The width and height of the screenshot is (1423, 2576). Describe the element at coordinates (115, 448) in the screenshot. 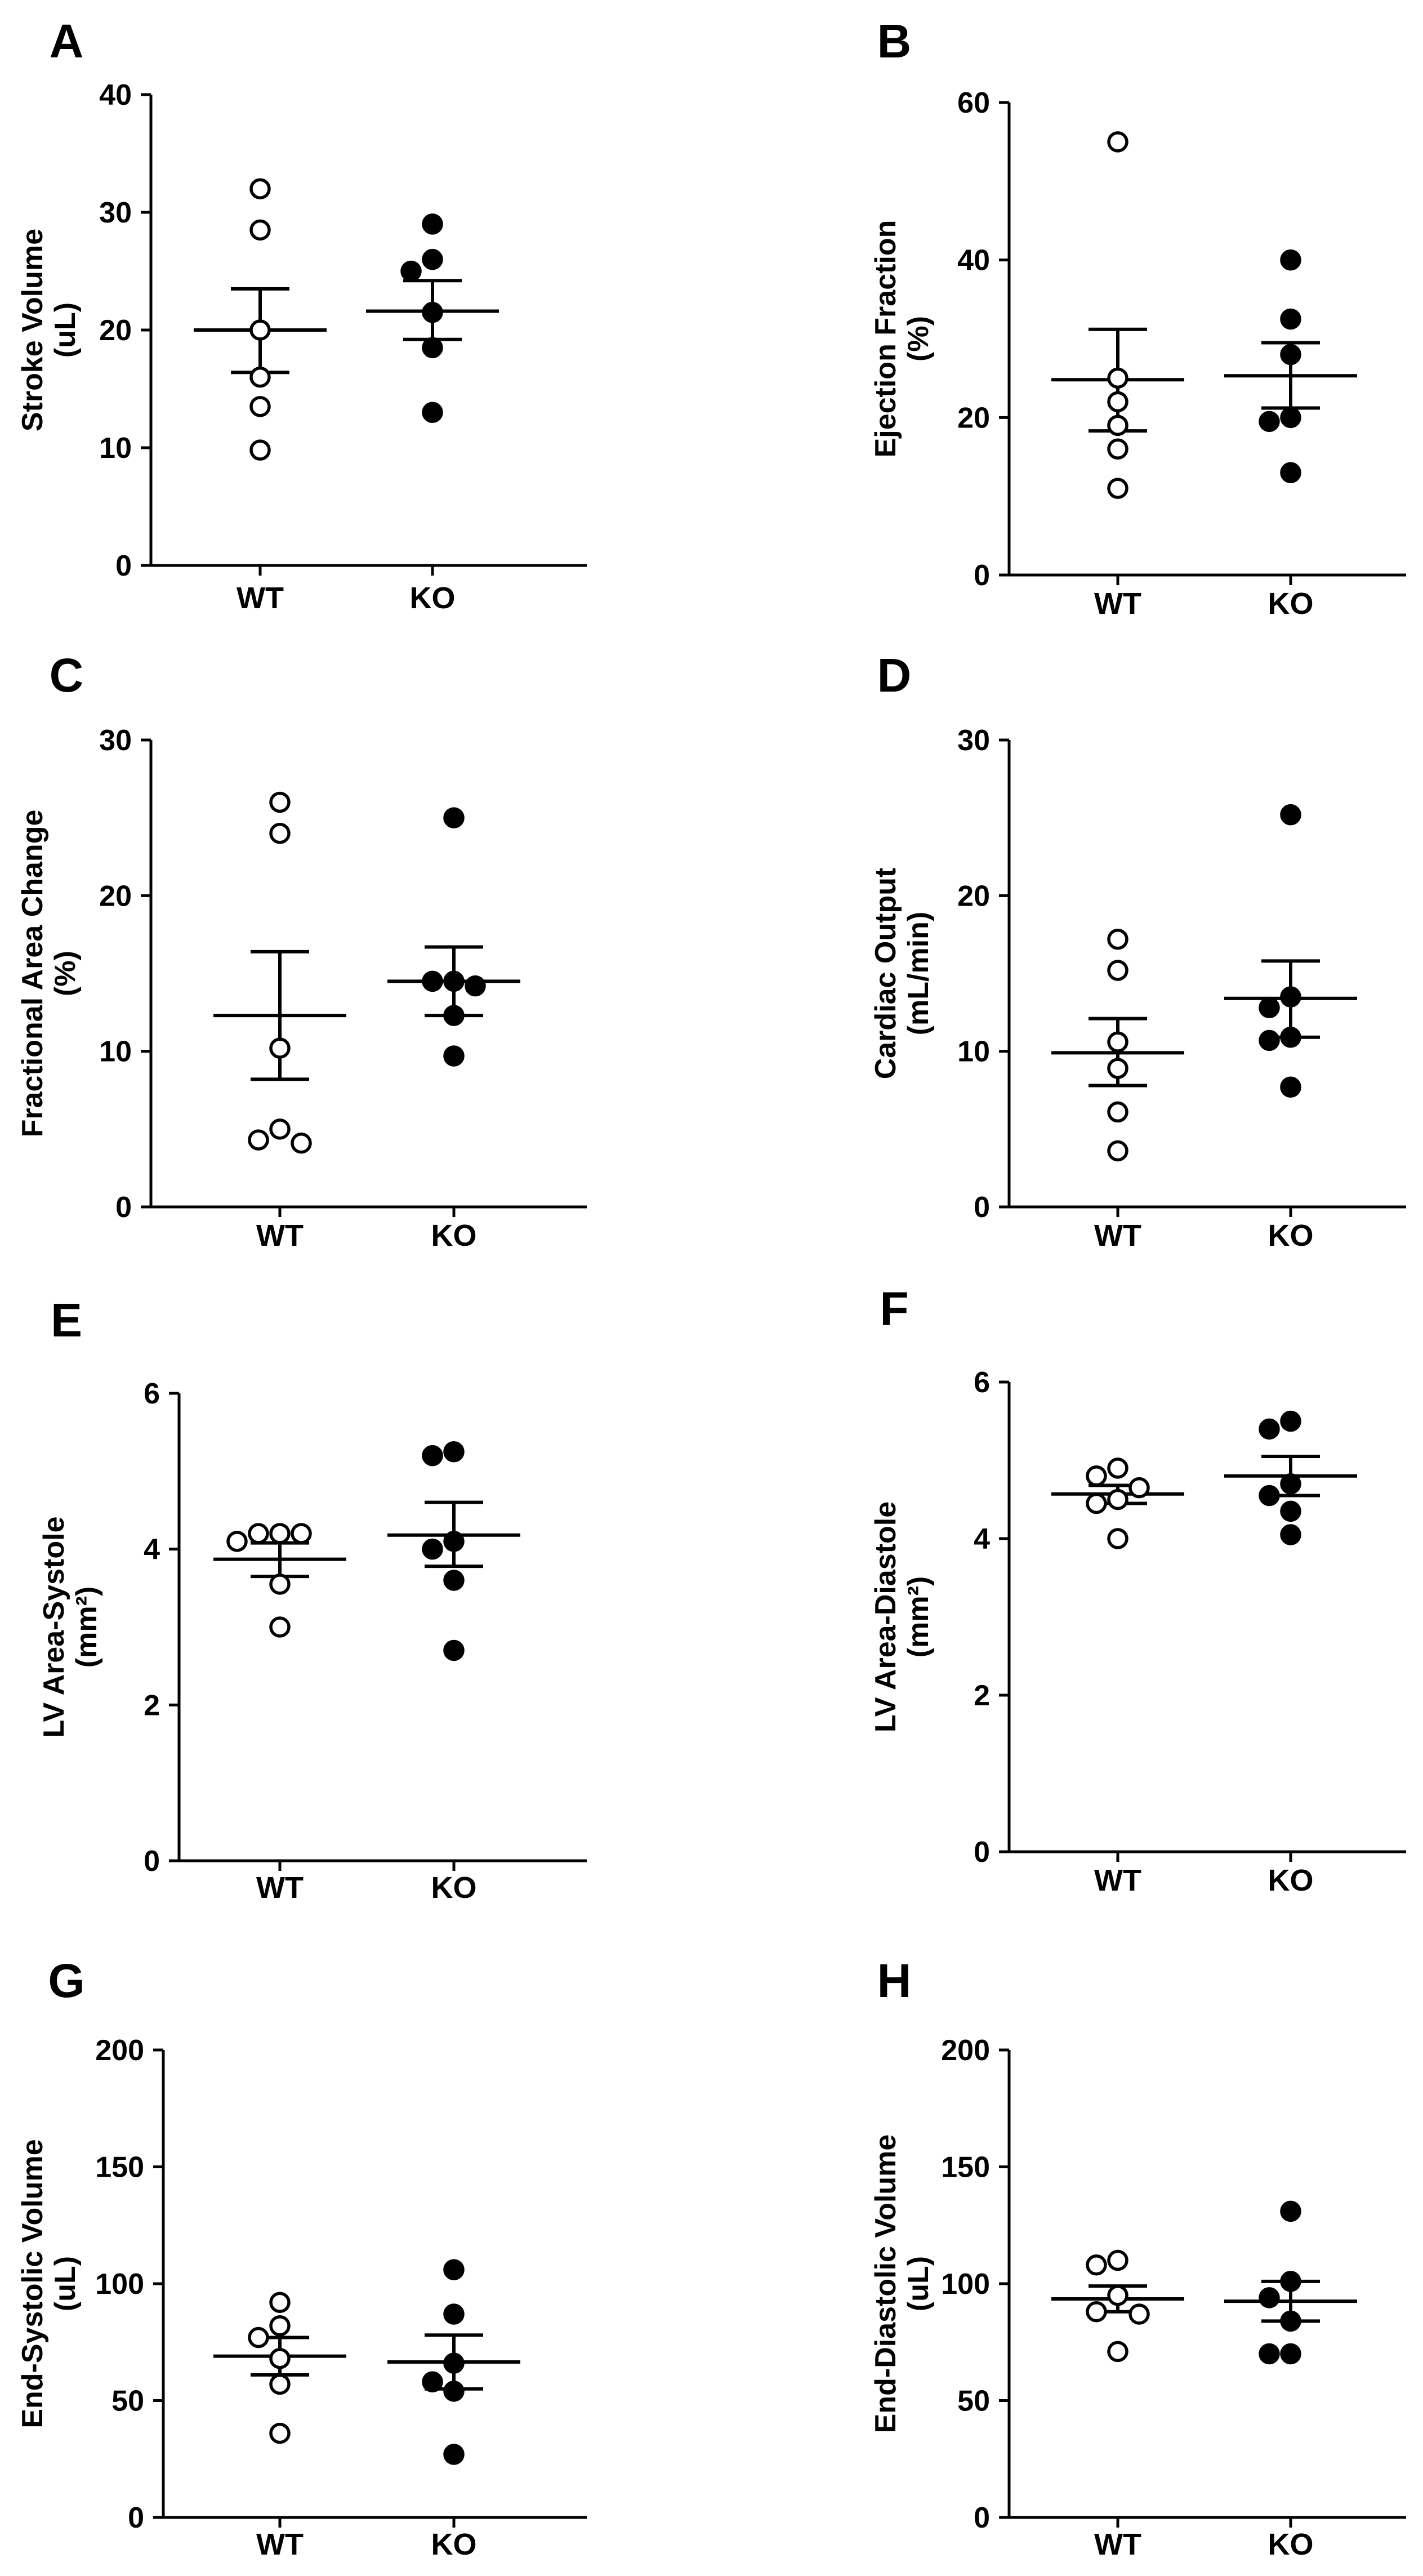

I see `y-tick-label: 10` at that location.